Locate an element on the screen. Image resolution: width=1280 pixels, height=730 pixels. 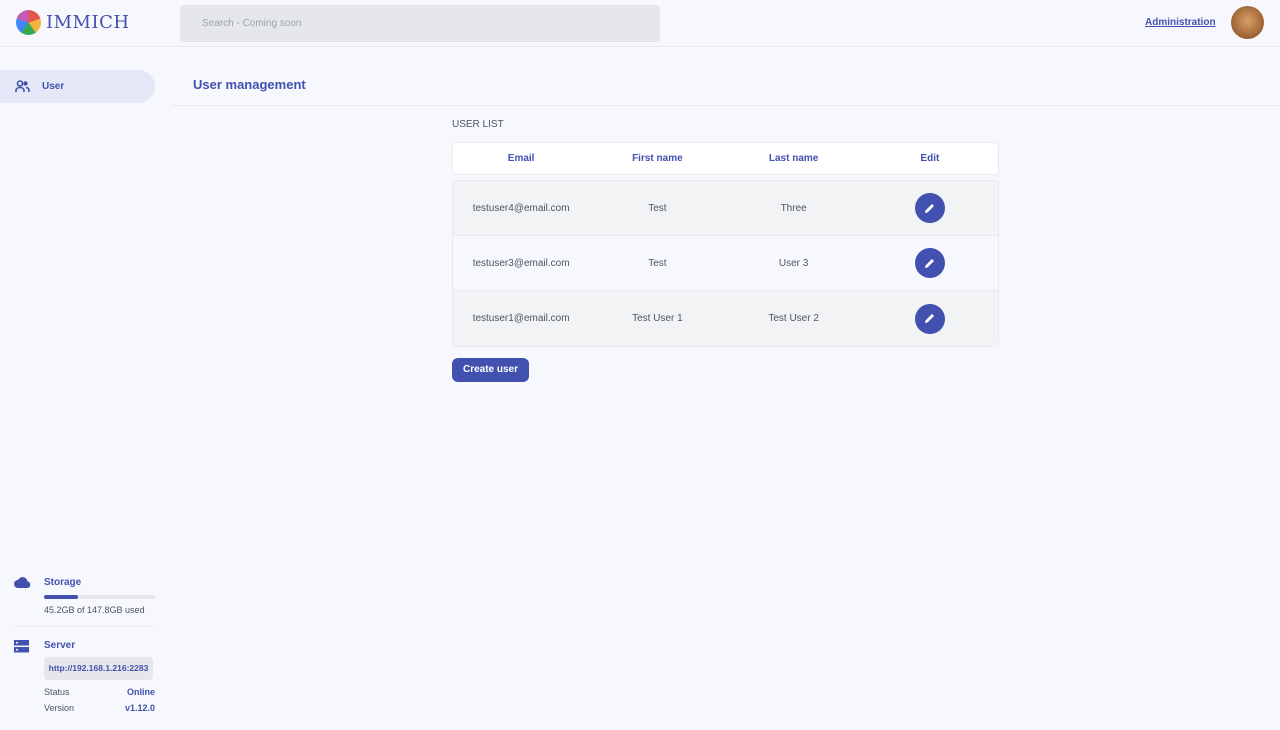
first-name-cell: Test User 1 is located at coordinates (657, 318).